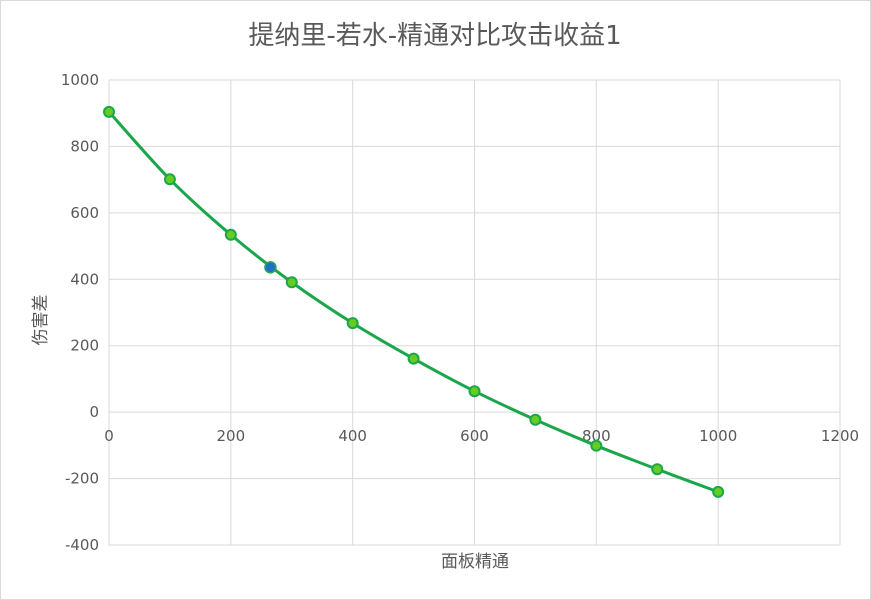 This screenshot has width=871, height=600. What do you see at coordinates (231, 436) in the screenshot?
I see `x-tick-label: 200` at bounding box center [231, 436].